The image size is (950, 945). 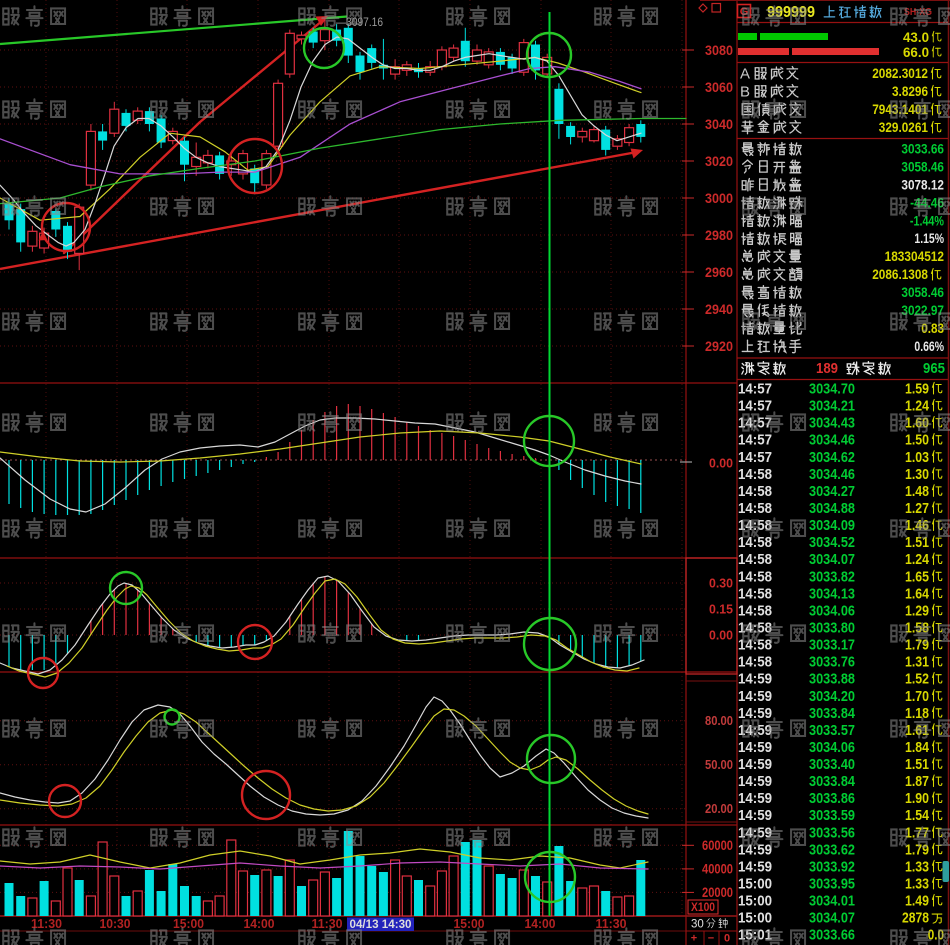 I want to click on svg-text: 1.87, so click(x=917, y=781).